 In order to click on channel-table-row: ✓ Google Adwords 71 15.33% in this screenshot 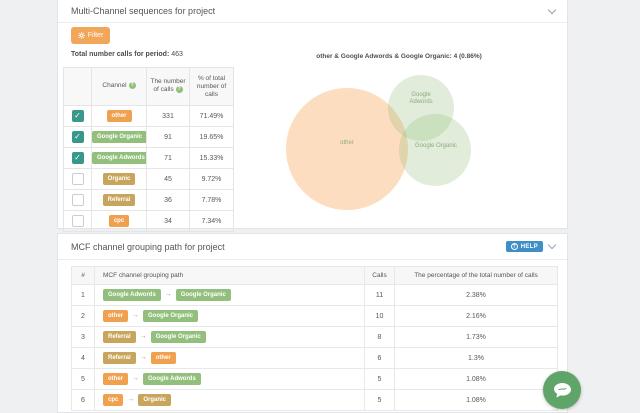, I will do `click(148, 158)`.